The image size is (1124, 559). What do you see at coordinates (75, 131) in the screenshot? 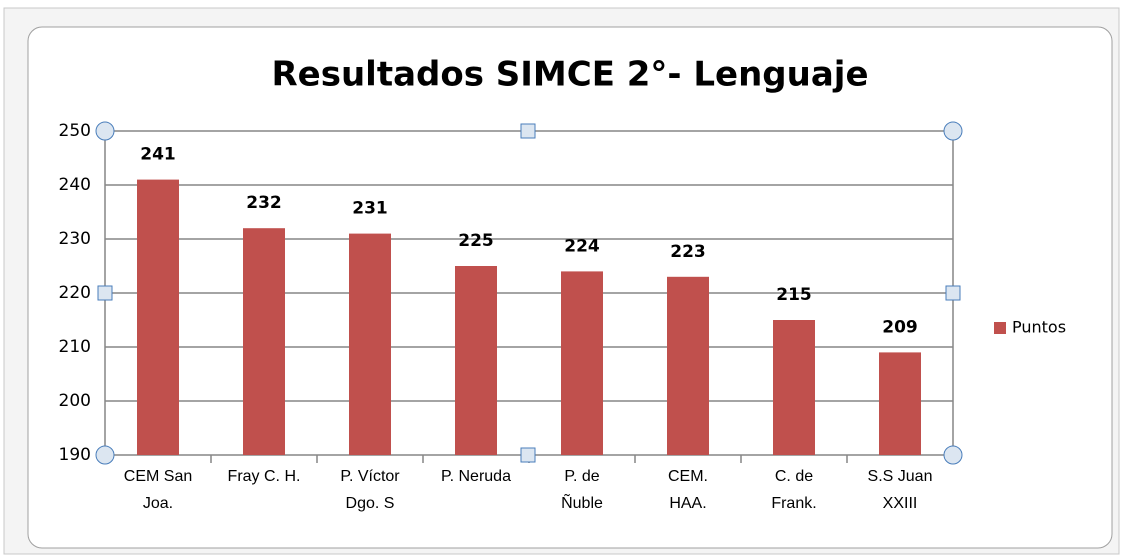
I see `y-tick-label: 250` at bounding box center [75, 131].